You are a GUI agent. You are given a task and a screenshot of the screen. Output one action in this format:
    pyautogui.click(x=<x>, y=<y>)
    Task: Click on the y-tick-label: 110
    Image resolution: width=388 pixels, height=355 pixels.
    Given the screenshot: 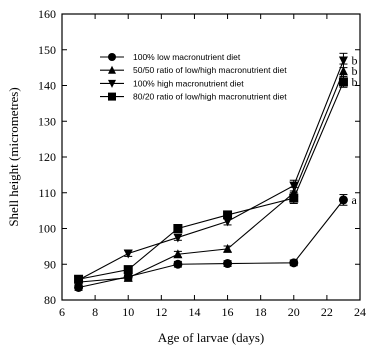 What is the action you would take?
    pyautogui.click(x=47, y=193)
    